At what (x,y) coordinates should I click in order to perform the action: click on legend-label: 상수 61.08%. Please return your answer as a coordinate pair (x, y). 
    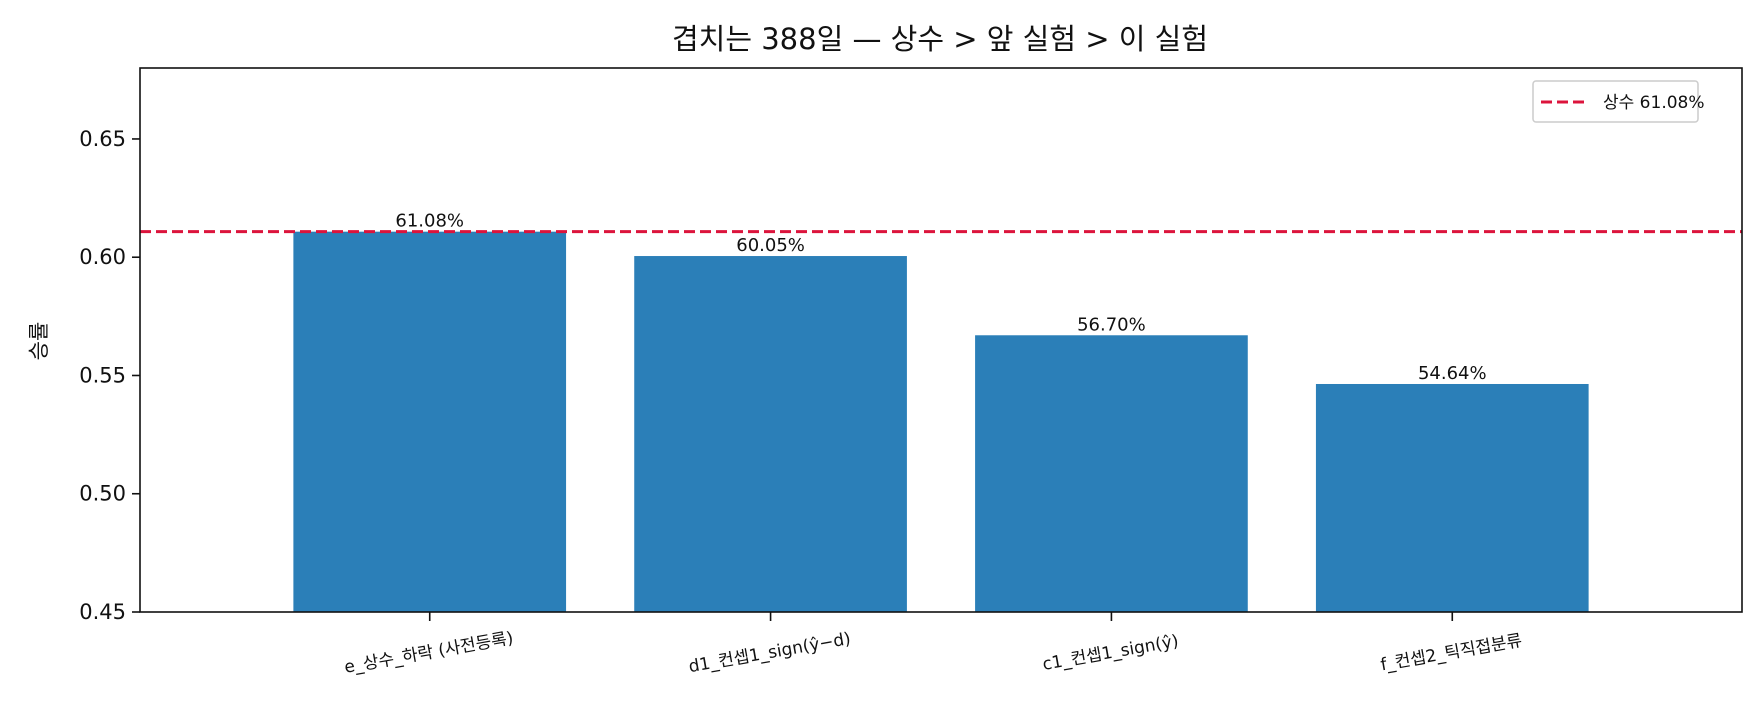
    Looking at the image, I should click on (1654, 103).